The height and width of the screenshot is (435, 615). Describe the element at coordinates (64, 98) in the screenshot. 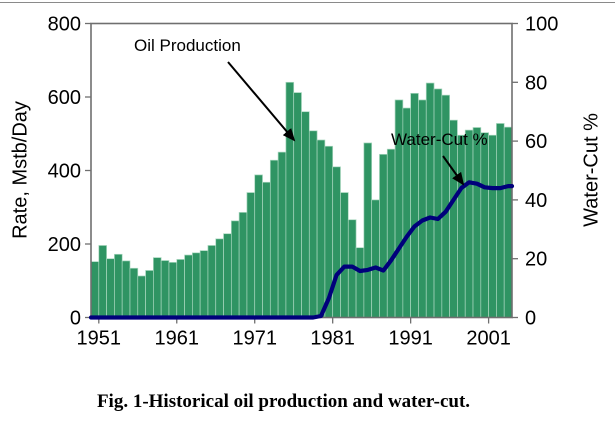

I see `left-axis-tick-label: 600` at that location.